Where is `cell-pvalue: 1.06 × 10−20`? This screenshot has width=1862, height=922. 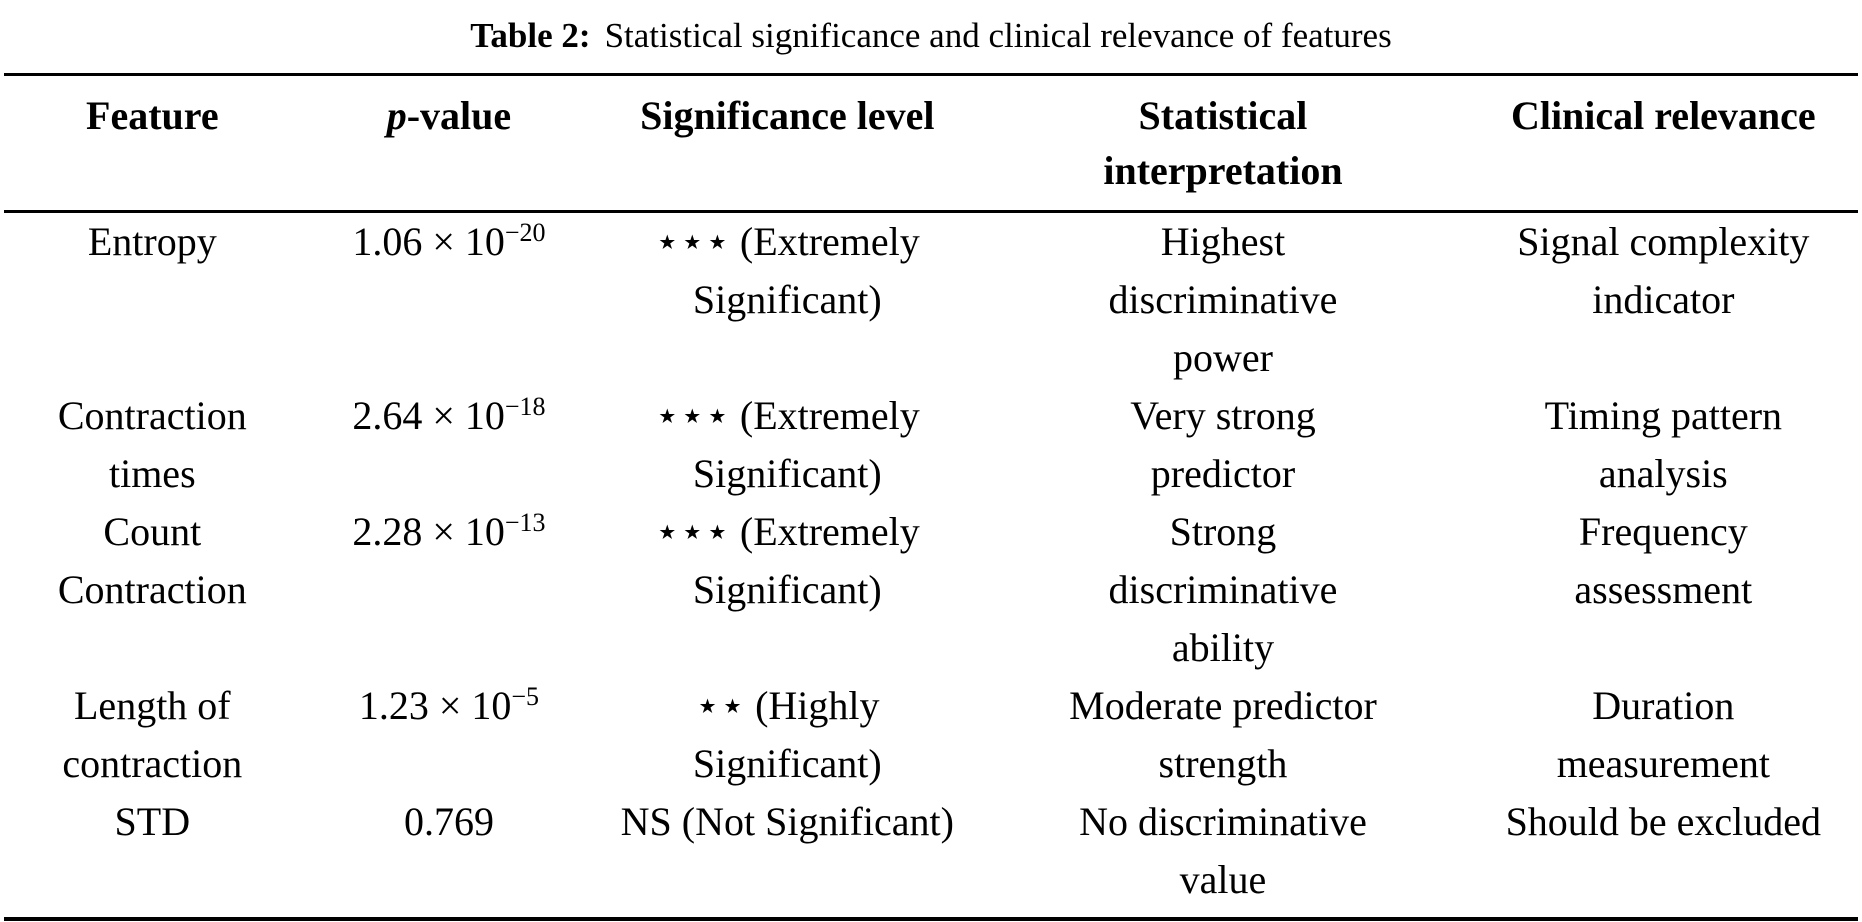
cell-pvalue: 1.06 × 10−20 is located at coordinates (449, 300).